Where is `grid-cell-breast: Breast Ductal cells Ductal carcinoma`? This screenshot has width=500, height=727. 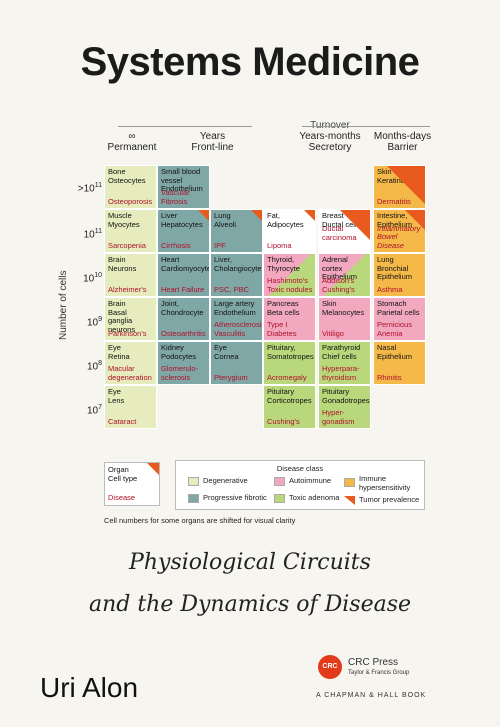
grid-cell-breast: Breast Ductal cells Ductal carcinoma is located at coordinates (344, 231).